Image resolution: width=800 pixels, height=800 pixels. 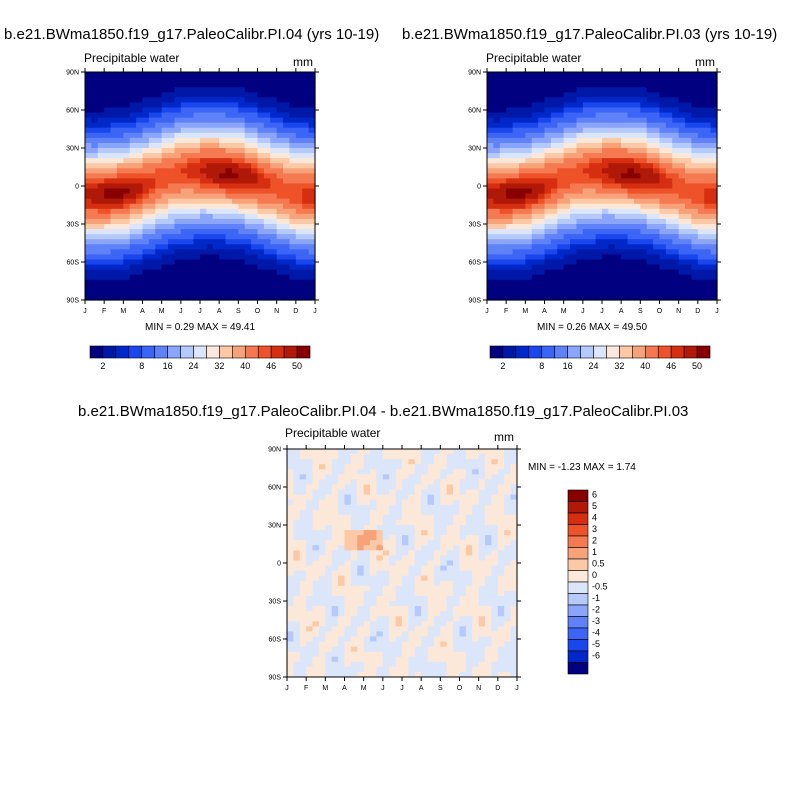 What do you see at coordinates (541, 366) in the screenshot?
I see `colorbar-label: 8` at bounding box center [541, 366].